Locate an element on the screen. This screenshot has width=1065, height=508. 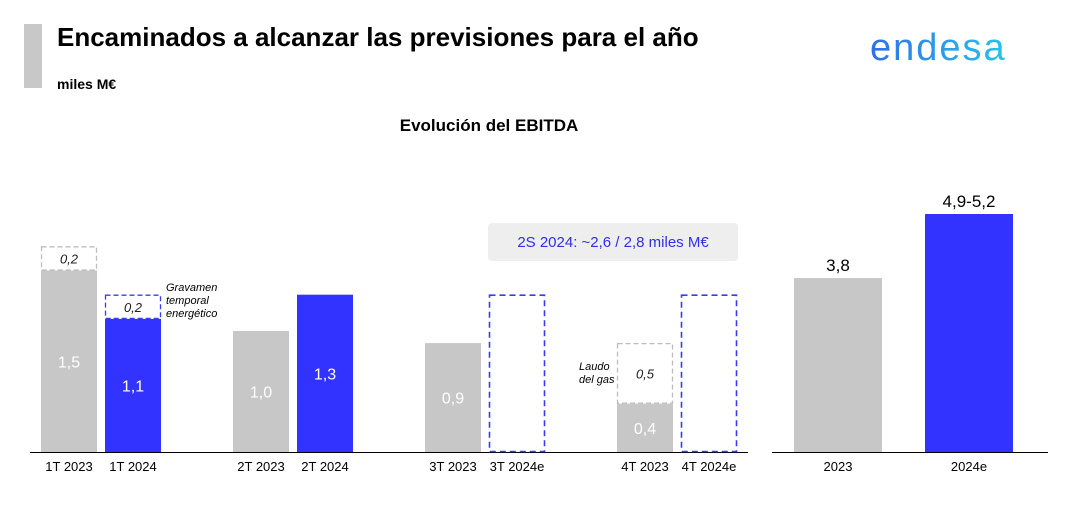
annual-tick-2023: 2023 is located at coordinates (838, 466).